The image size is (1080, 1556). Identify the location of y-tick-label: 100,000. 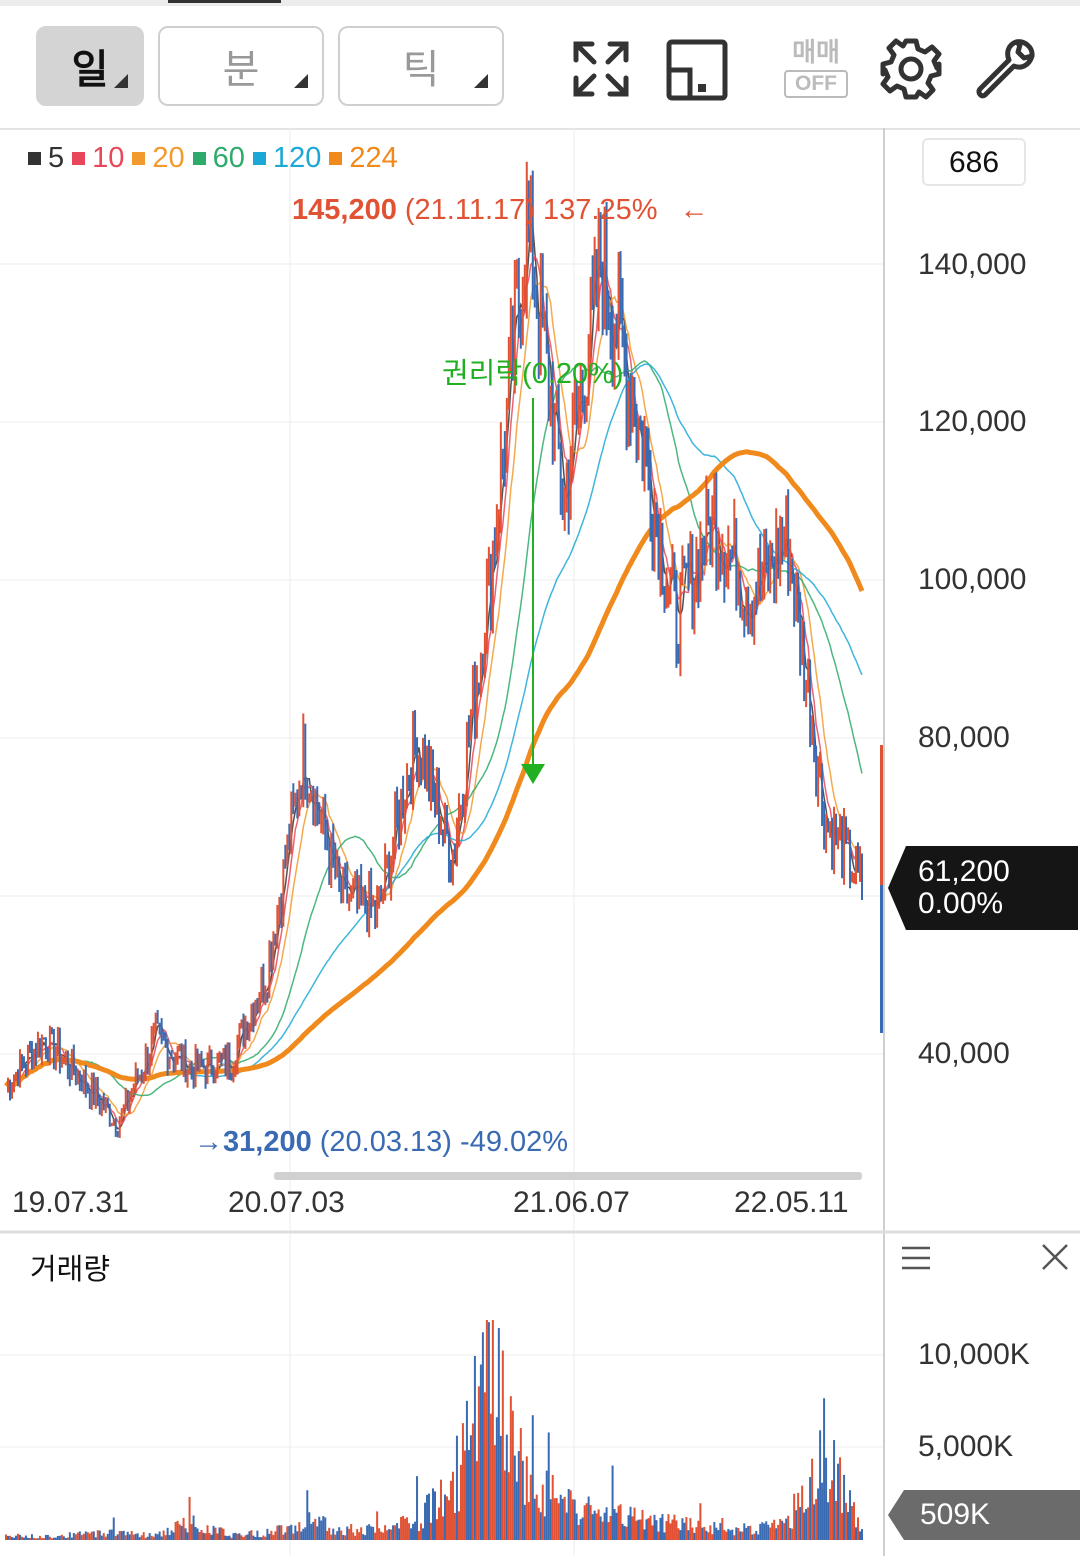
(972, 579).